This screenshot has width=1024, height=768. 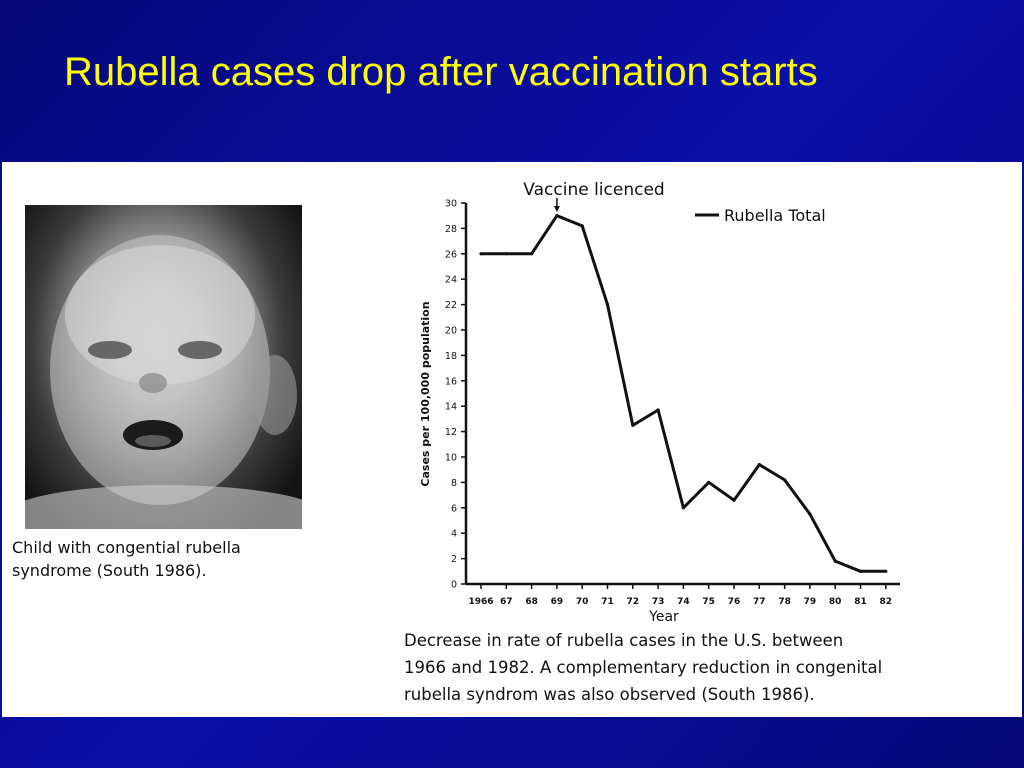 What do you see at coordinates (607, 602) in the screenshot?
I see `x-tick-label: 71` at bounding box center [607, 602].